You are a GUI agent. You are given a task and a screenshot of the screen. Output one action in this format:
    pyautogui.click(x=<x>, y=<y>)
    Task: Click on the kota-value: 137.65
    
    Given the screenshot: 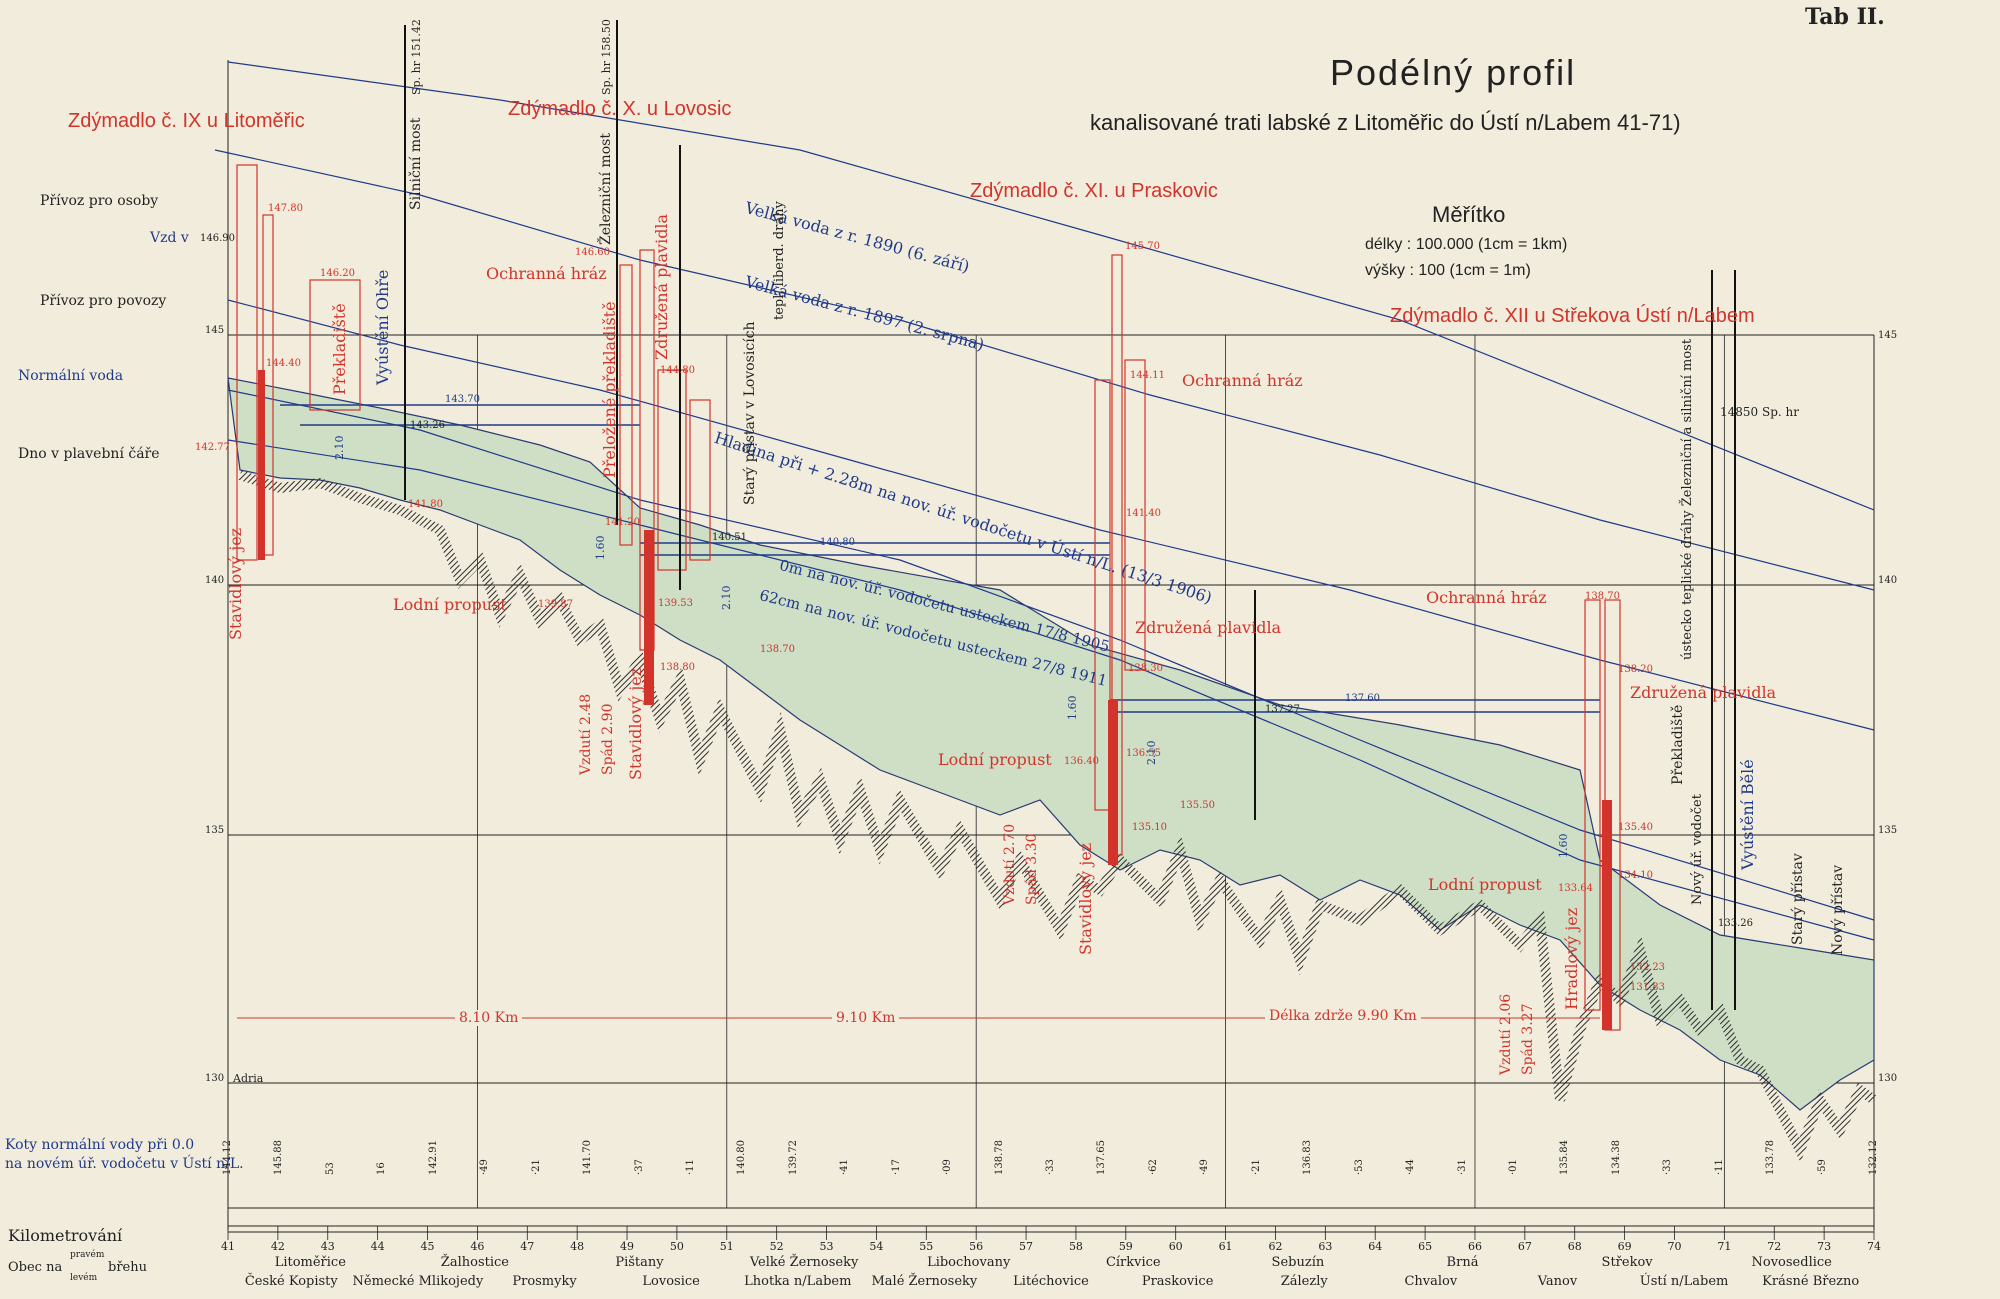 What is the action you would take?
    pyautogui.click(x=1102, y=1157)
    